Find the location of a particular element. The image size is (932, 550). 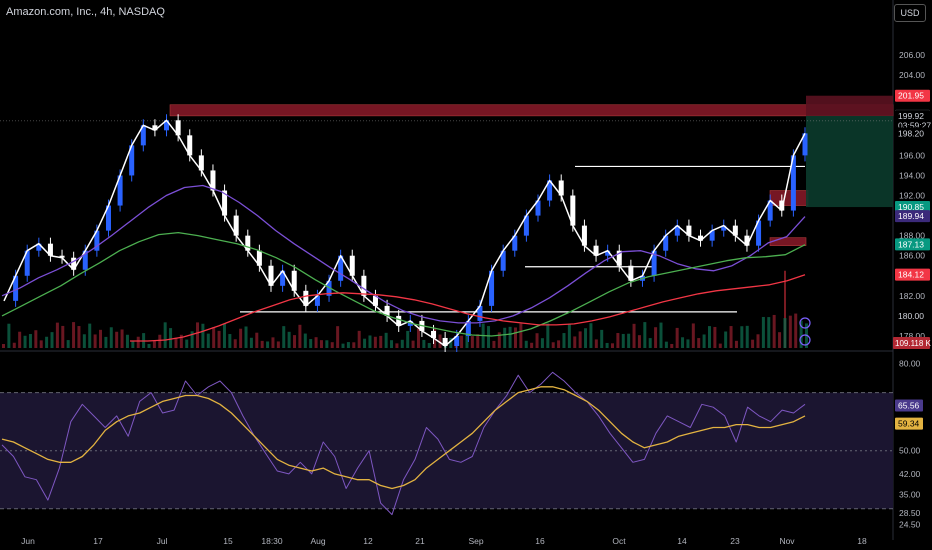

price-tick-label: 178.00 is located at coordinates (912, 336).